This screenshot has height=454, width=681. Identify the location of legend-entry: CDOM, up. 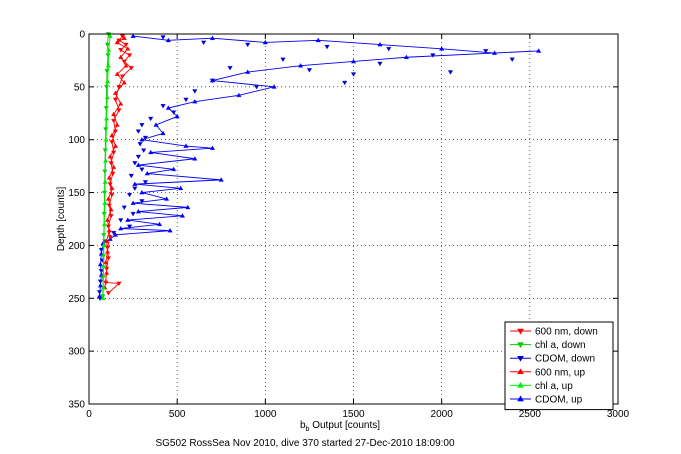
(546, 400).